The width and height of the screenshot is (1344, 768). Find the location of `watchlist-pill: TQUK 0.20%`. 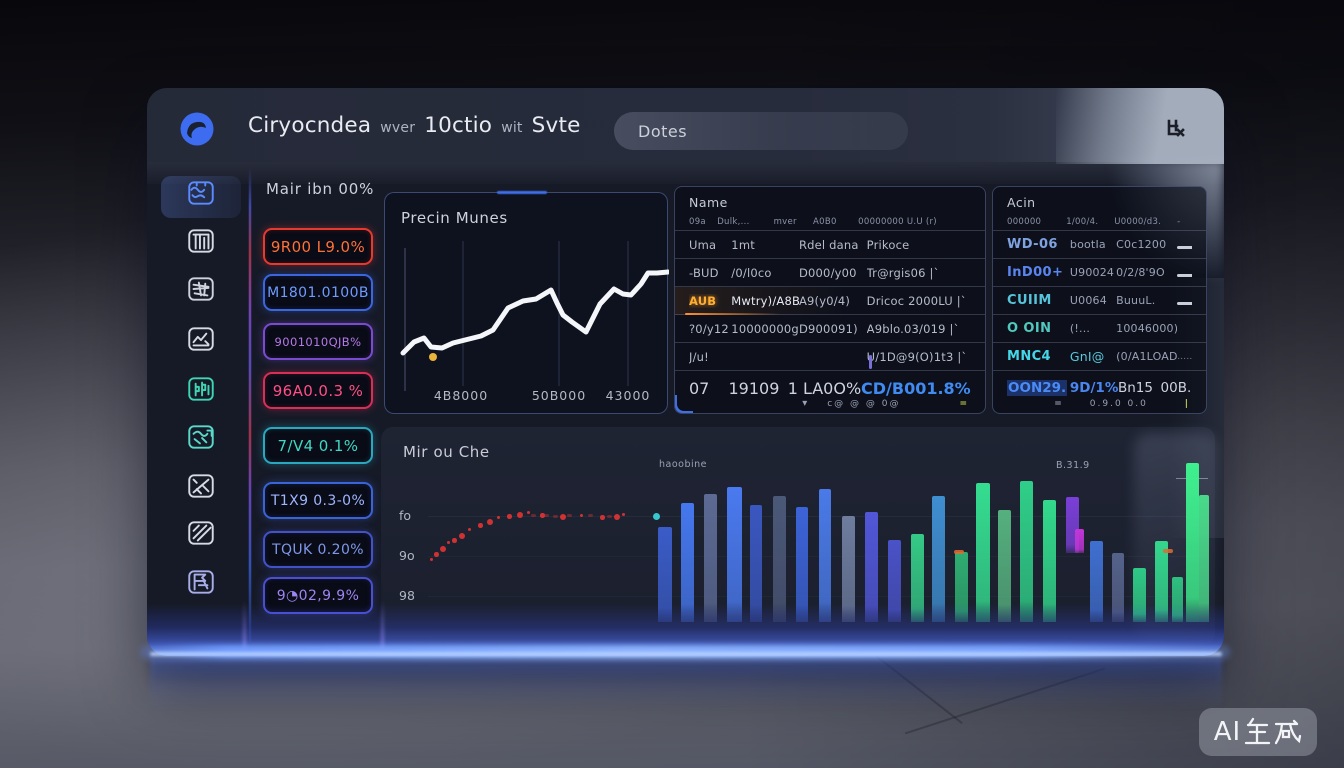

watchlist-pill: TQUK 0.20% is located at coordinates (318, 549).